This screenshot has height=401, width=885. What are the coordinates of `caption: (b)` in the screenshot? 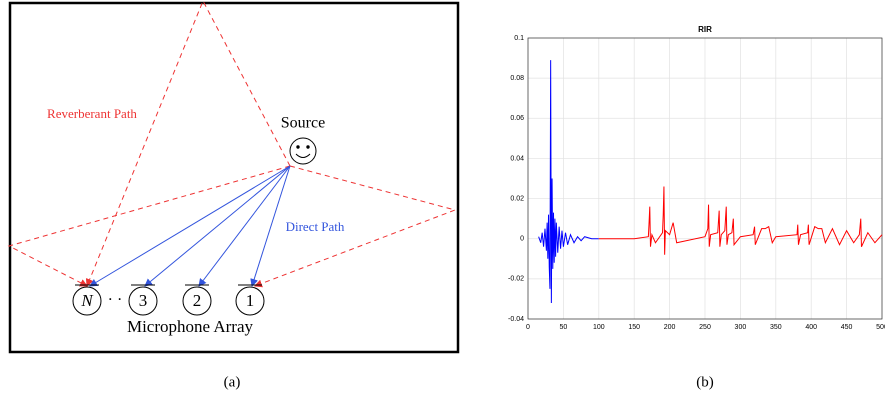 It's located at (705, 382).